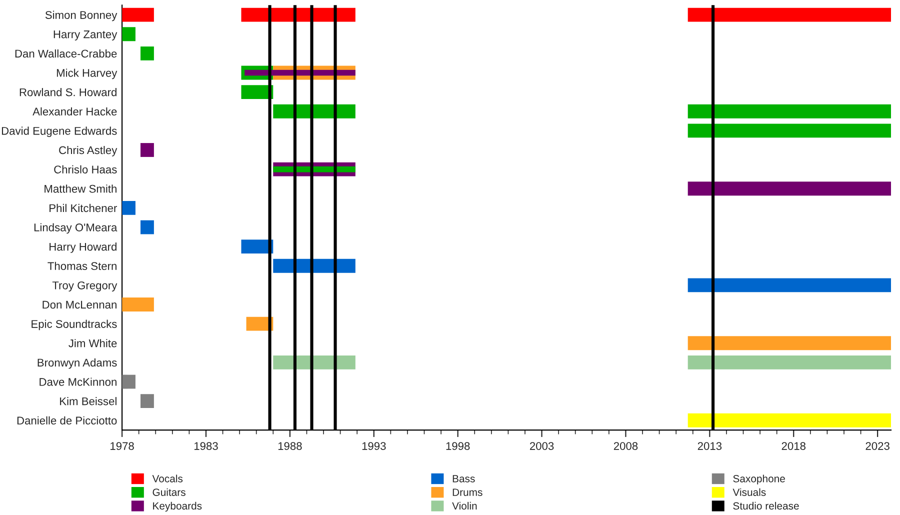  I want to click on y-tick-label: David Eugene Edwards, so click(59, 132).